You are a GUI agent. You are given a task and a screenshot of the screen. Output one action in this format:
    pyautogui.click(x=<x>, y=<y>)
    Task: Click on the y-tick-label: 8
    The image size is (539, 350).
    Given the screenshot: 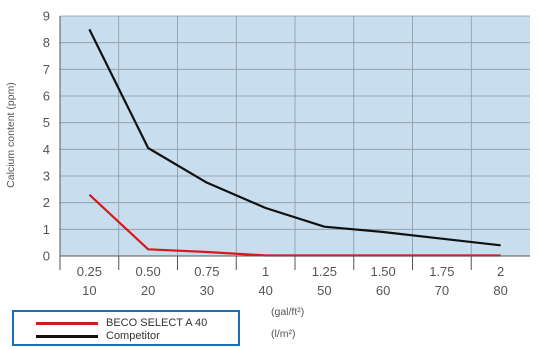 What is the action you would take?
    pyautogui.click(x=46, y=42)
    